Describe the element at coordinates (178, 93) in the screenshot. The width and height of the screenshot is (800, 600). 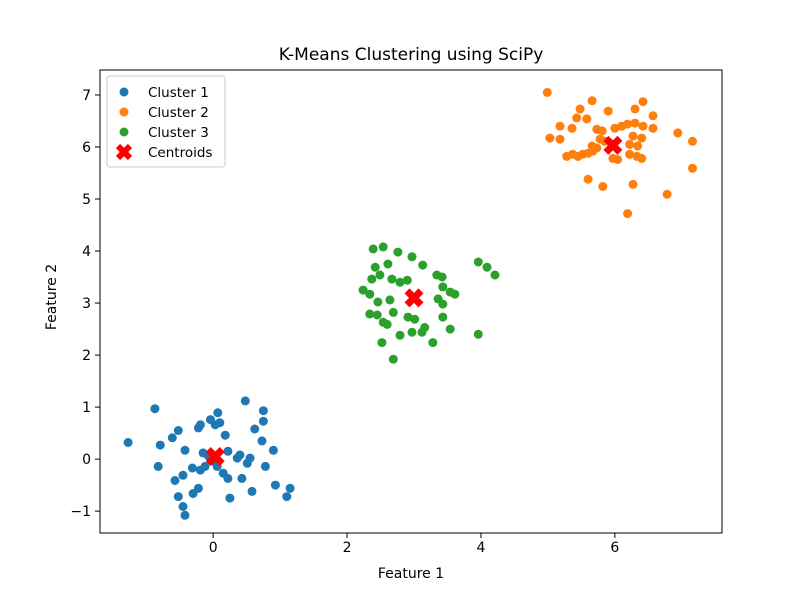
I see `legend-label: Cluster 1` at that location.